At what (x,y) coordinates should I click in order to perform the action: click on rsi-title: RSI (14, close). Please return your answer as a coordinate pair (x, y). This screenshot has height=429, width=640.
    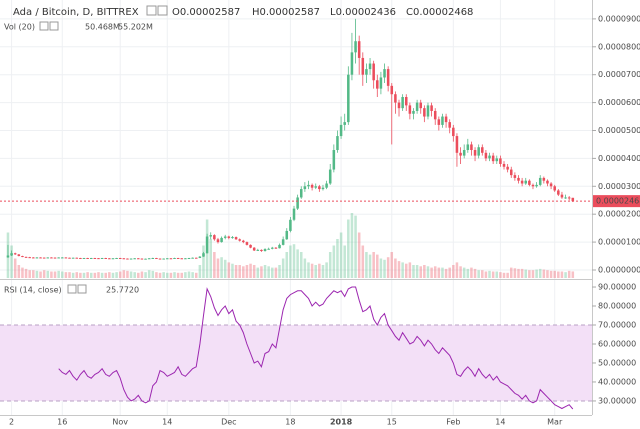
    Looking at the image, I should click on (33, 290).